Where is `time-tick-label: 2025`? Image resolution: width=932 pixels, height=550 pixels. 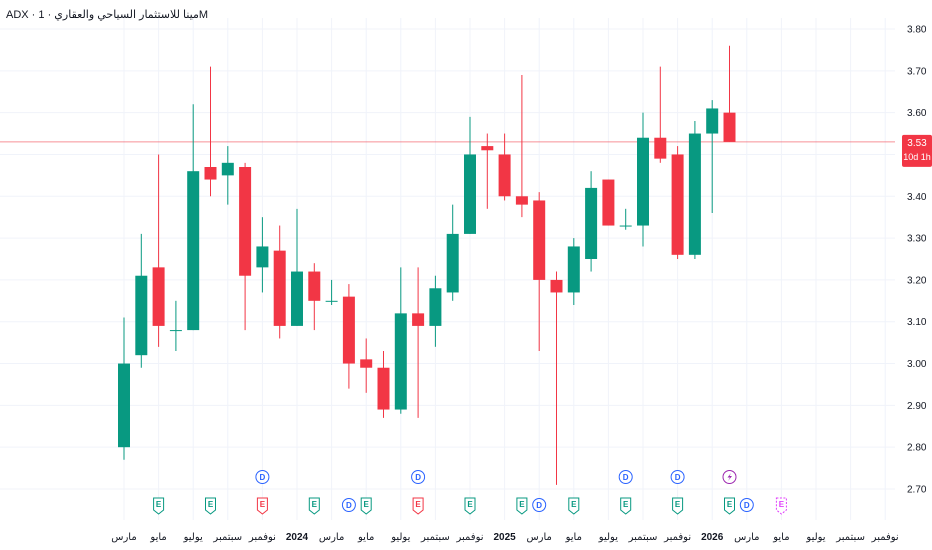 time-tick-label: 2025 is located at coordinates (504, 537).